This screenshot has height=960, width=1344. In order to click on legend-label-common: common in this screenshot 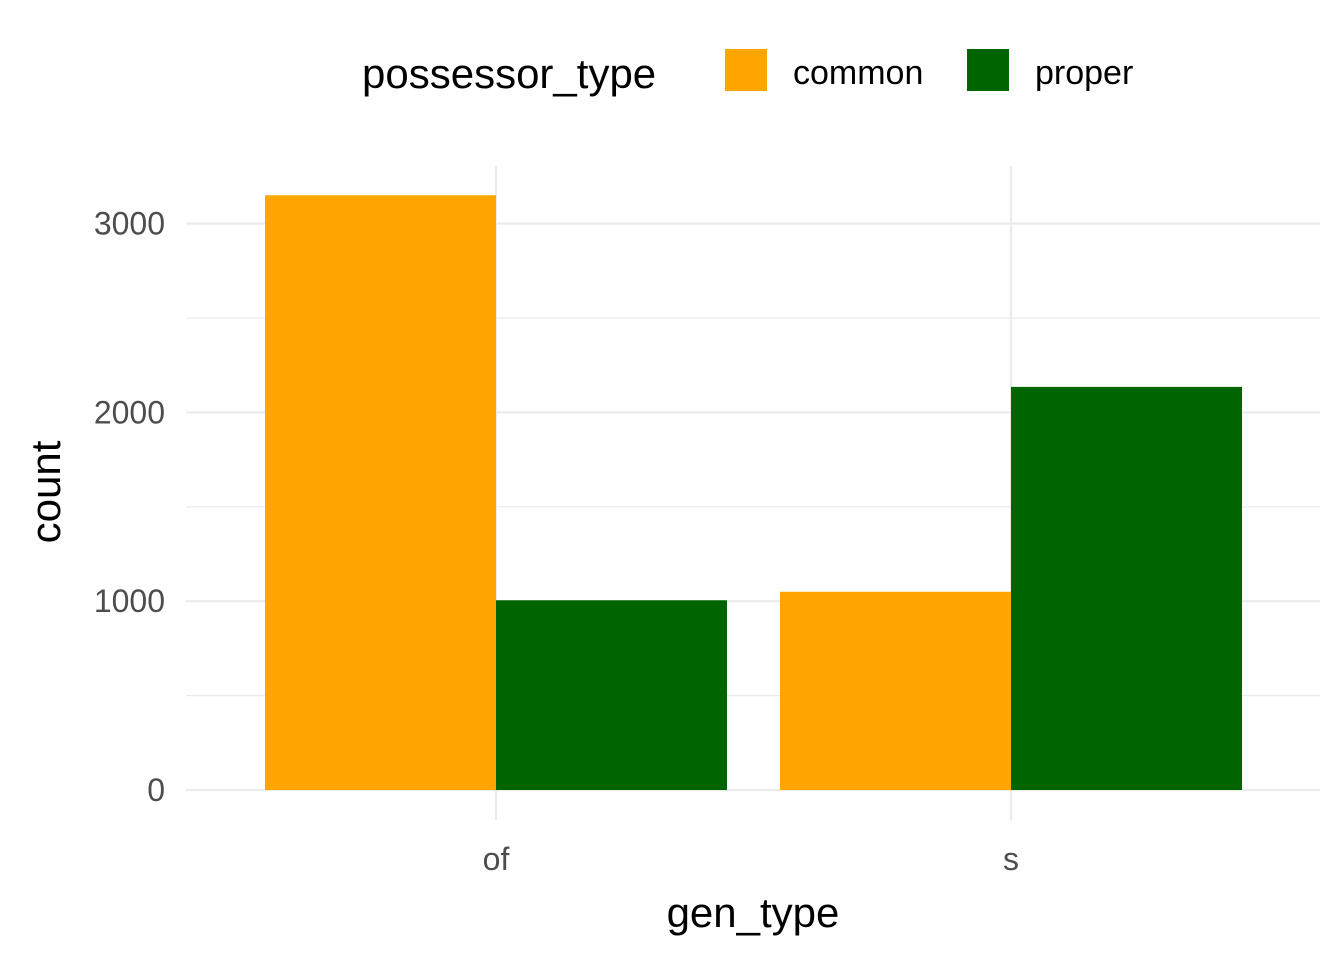, I will do `click(858, 73)`.